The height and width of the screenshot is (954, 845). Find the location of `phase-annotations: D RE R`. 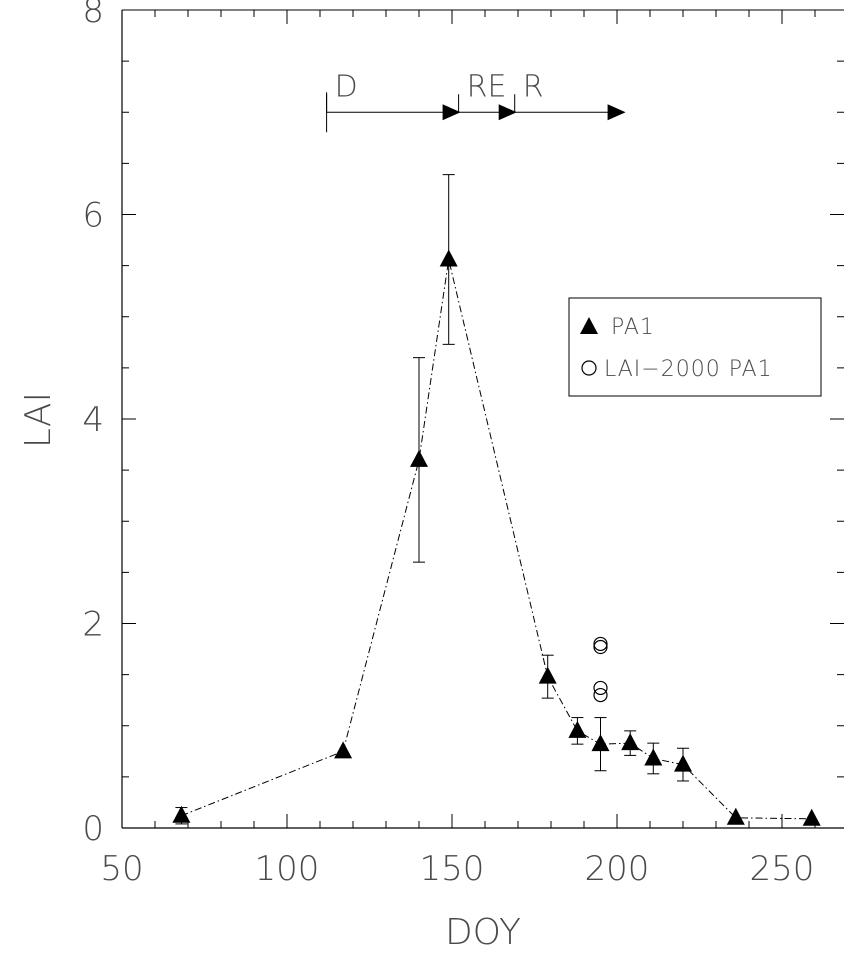

phase-annotations: D RE R is located at coordinates (476, 101).